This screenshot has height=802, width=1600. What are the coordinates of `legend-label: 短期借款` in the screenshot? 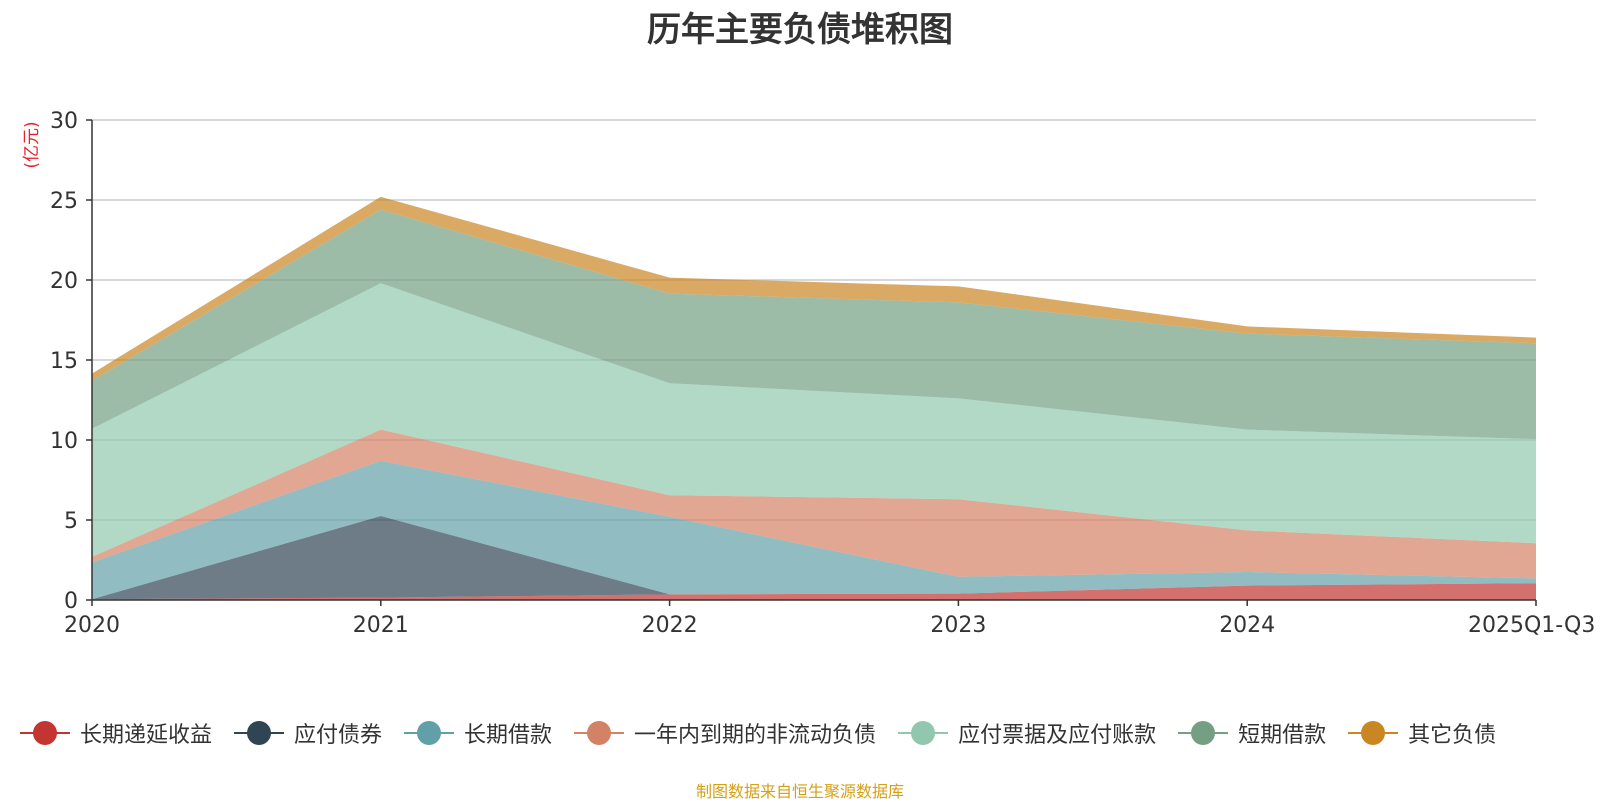 It's located at (1282, 735).